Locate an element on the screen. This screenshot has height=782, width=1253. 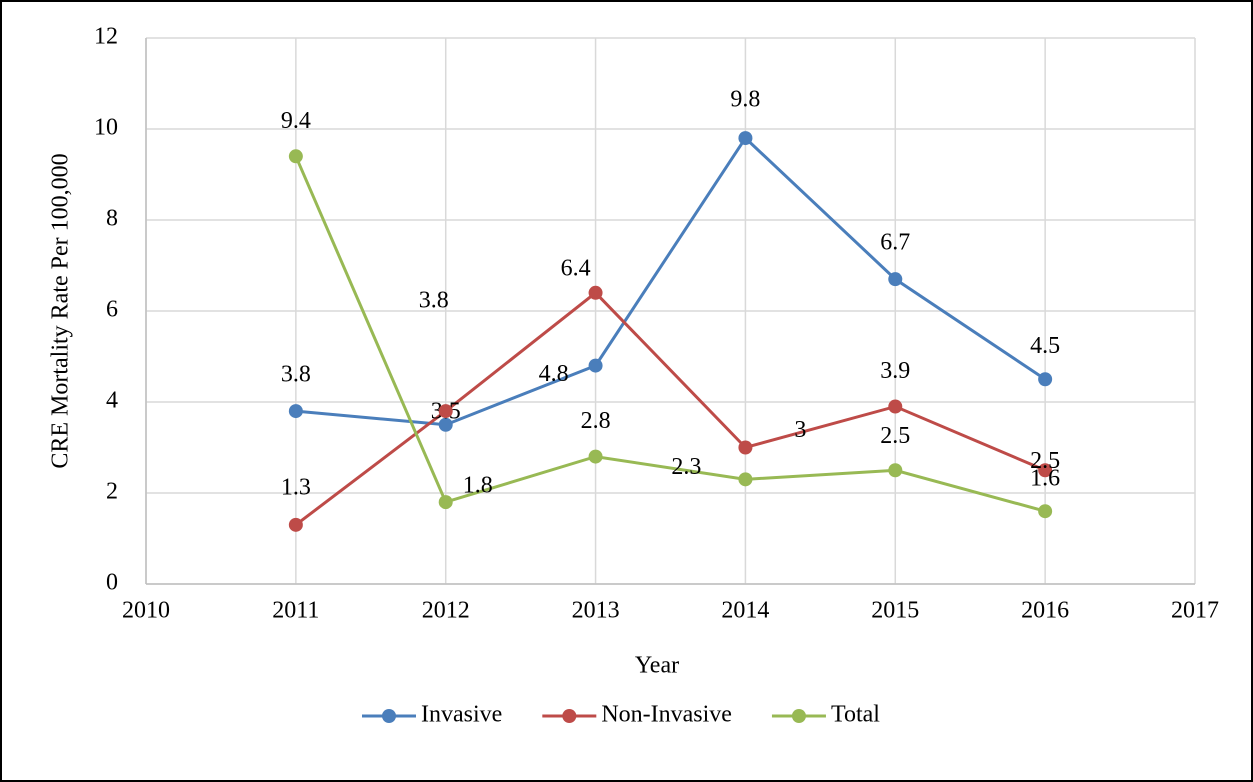
x-tick-label: 2013 is located at coordinates (596, 611).